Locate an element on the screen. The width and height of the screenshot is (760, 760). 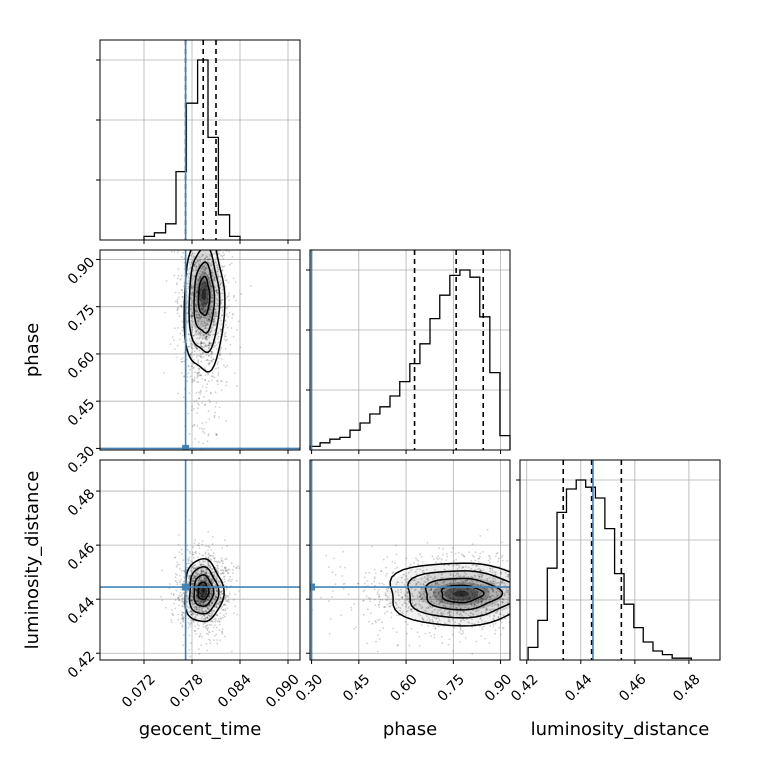
y-tick-label-phase: 0.75 is located at coordinates (81, 318).